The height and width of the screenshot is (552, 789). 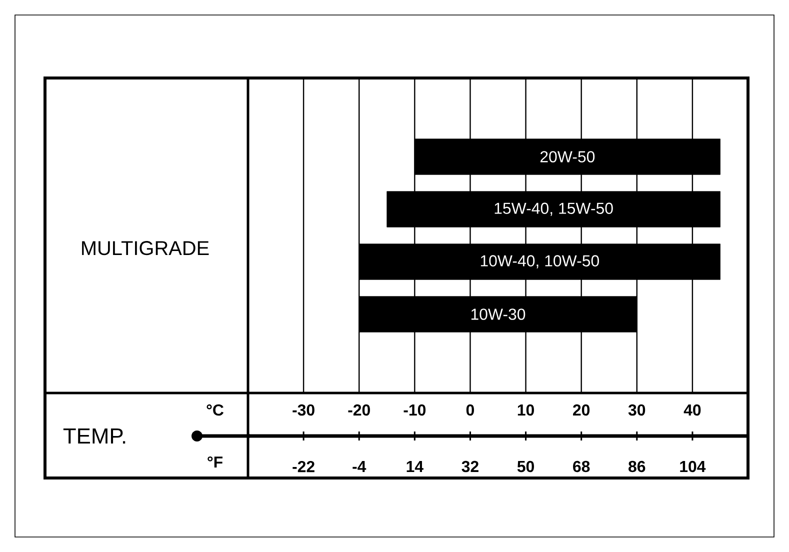 I want to click on x2-tick-label: -4, so click(x=359, y=466).